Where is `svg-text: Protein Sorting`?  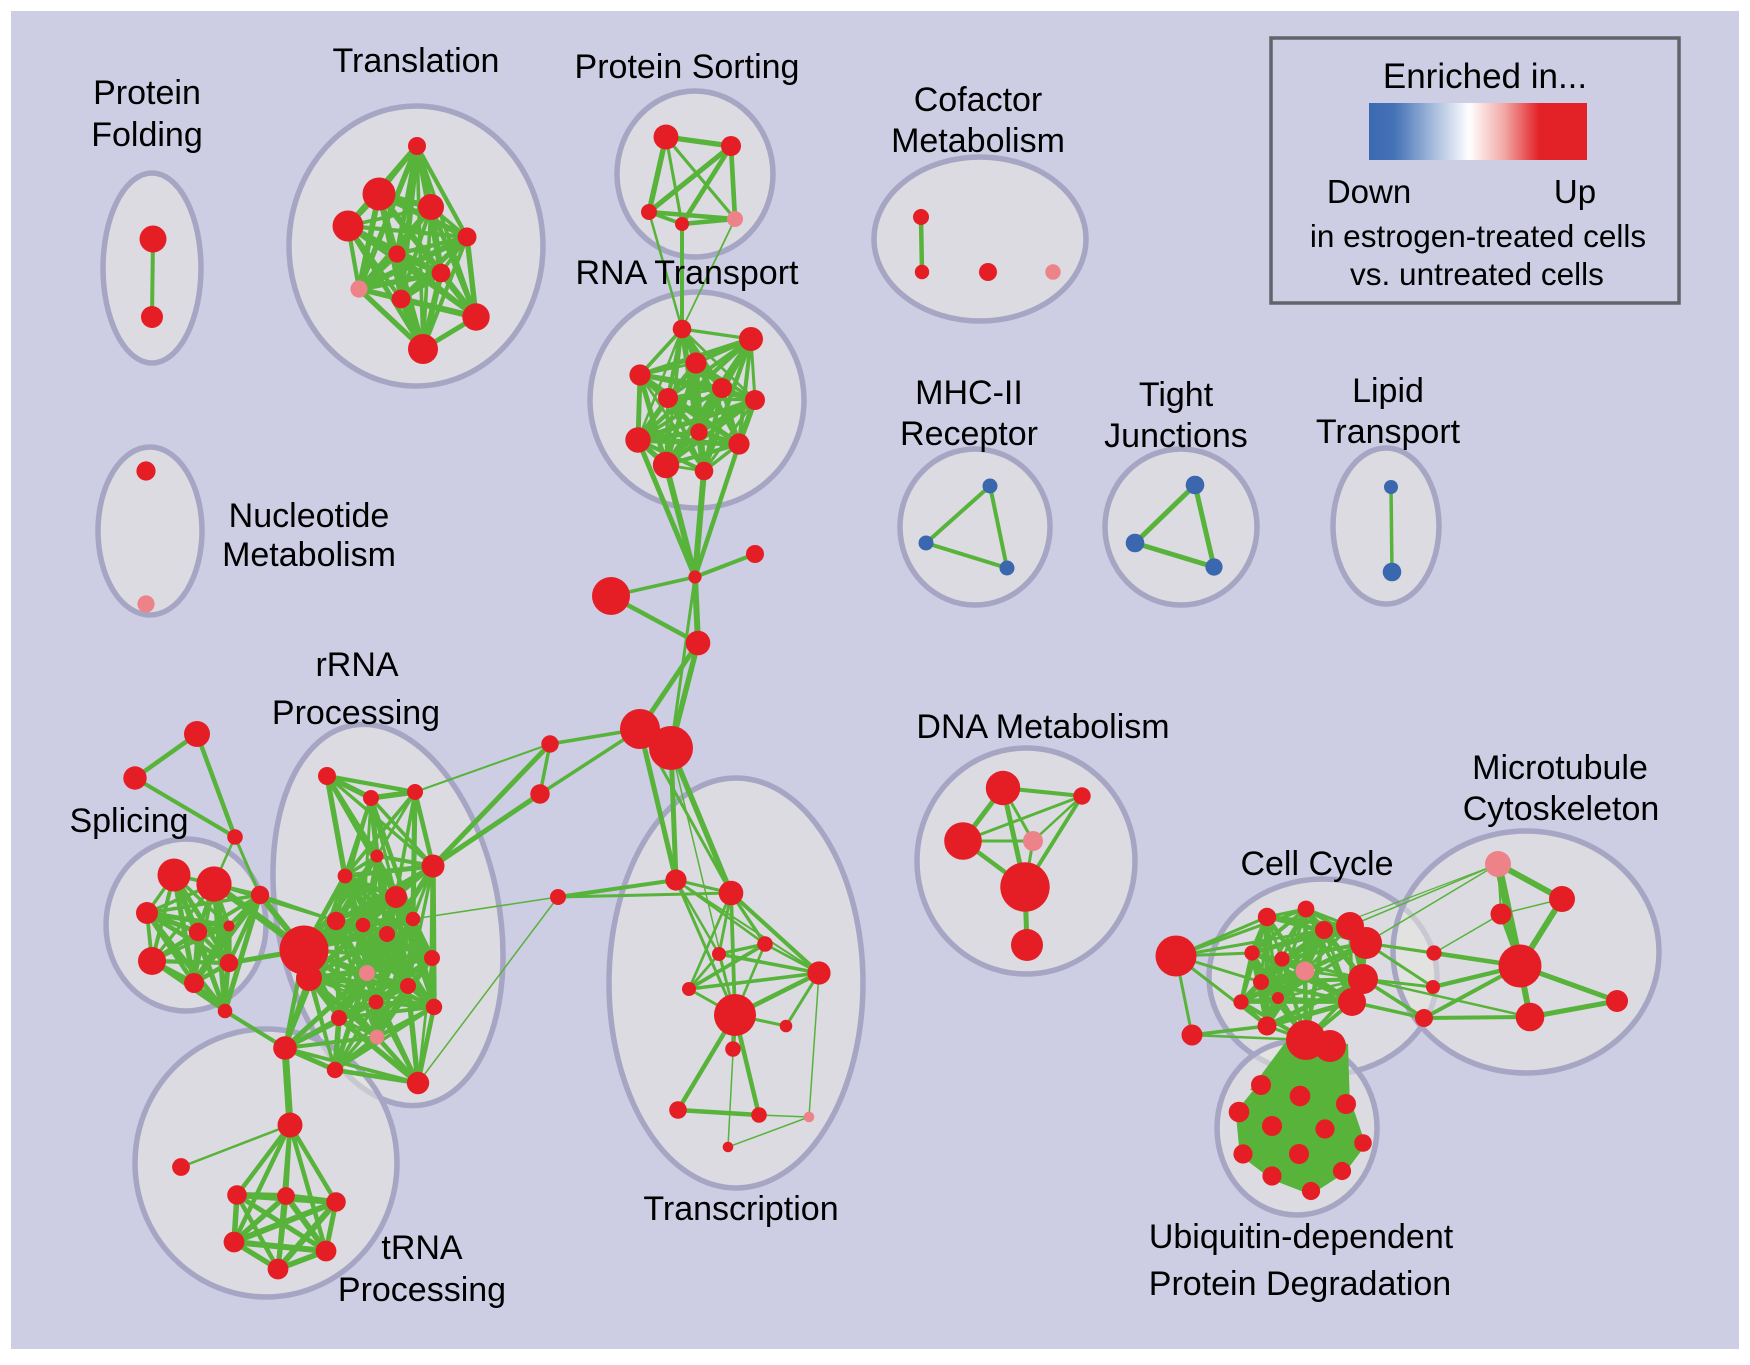 svg-text: Protein Sorting is located at coordinates (687, 67).